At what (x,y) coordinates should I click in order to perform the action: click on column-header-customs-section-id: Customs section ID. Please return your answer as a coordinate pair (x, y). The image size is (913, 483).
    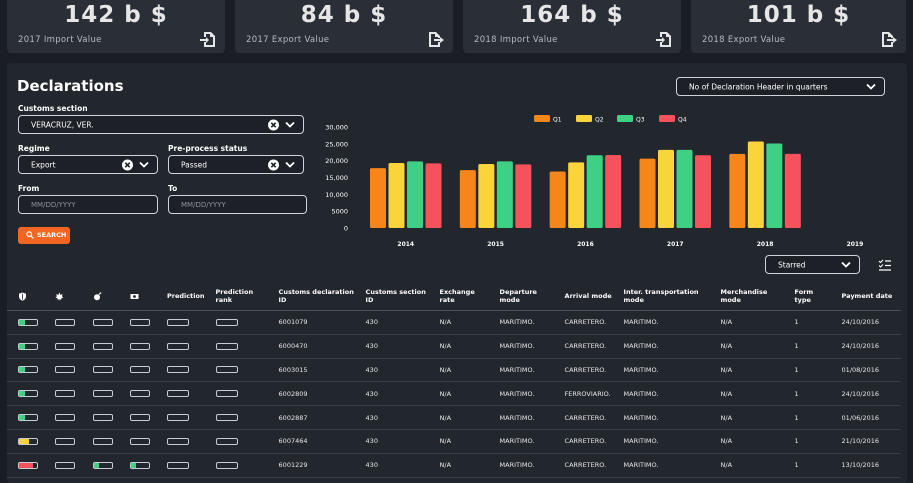
    Looking at the image, I should click on (391, 296).